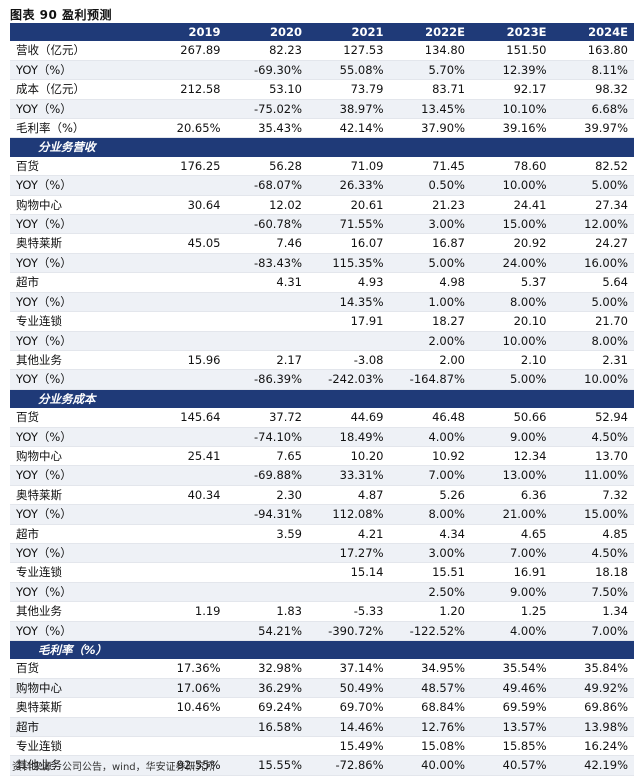 Image resolution: width=640 pixels, height=776 pixels. Describe the element at coordinates (349, 611) in the screenshot. I see `value-cell: -5.33` at that location.